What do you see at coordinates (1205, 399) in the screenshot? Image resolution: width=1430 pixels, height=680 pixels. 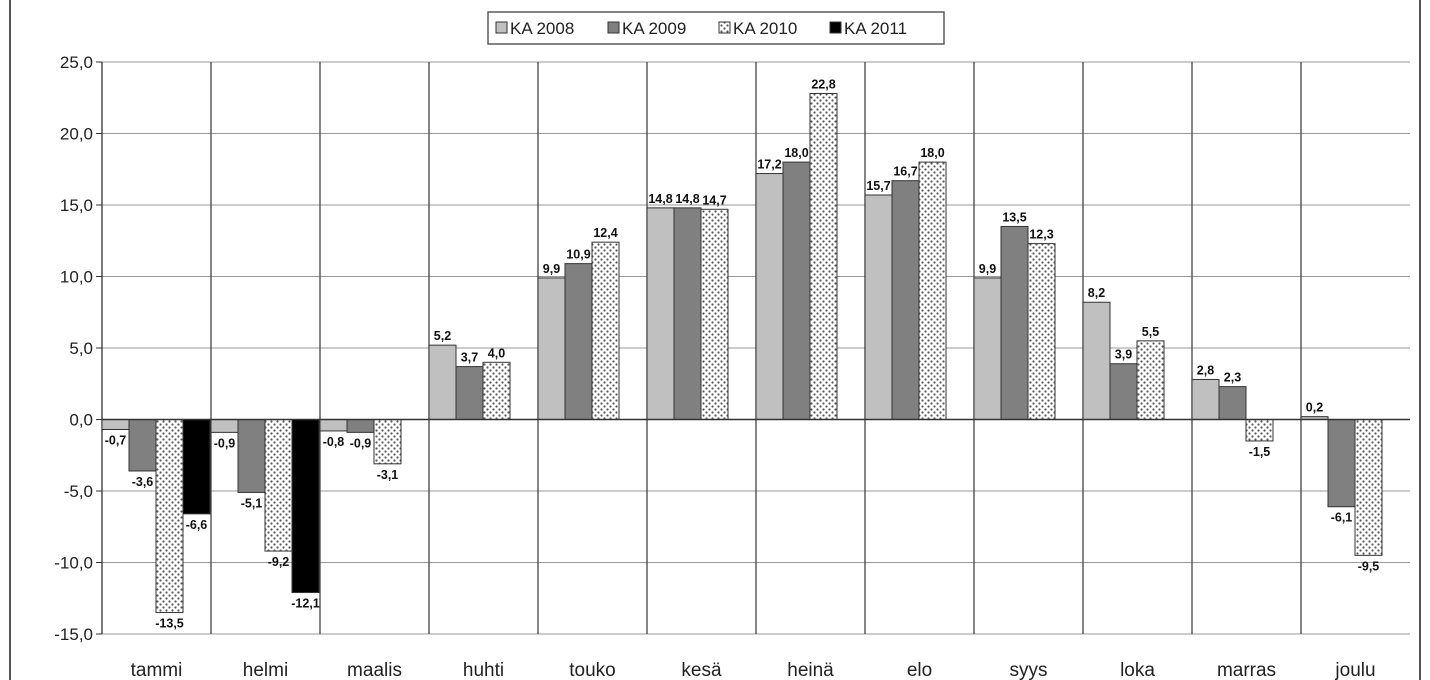 I see `bar-ka-2008-marras` at bounding box center [1205, 399].